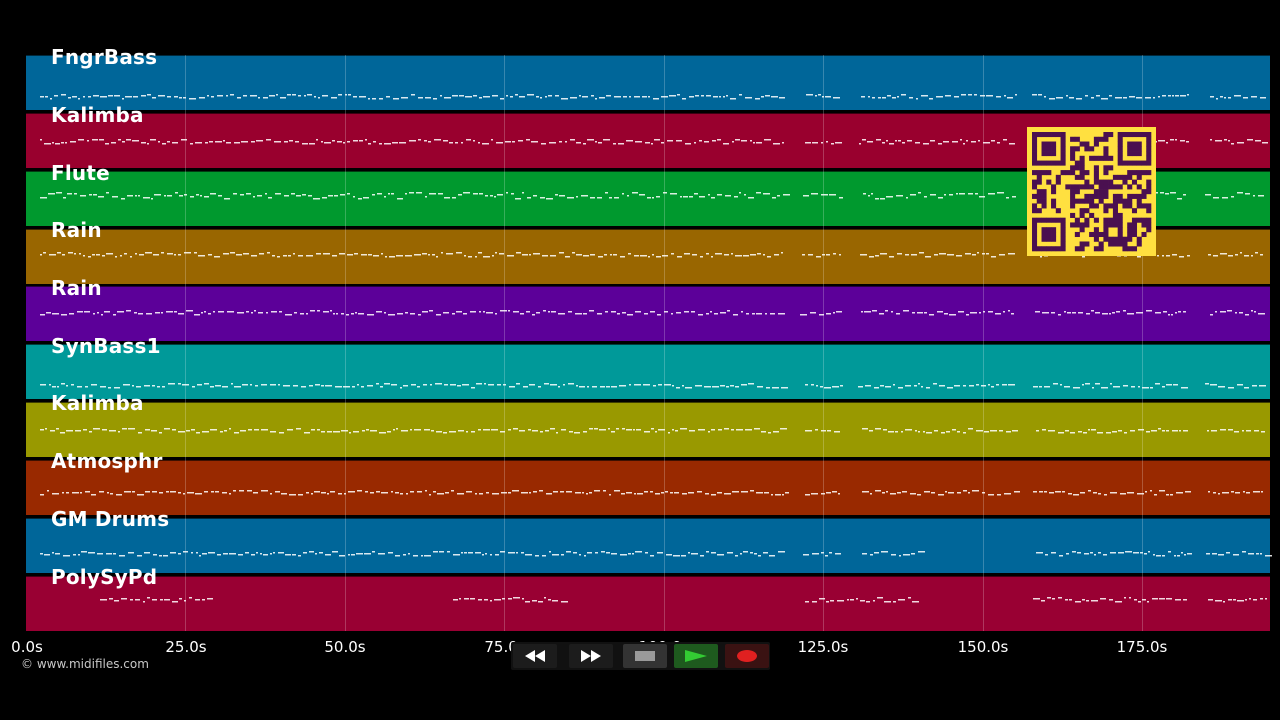 The width and height of the screenshot is (1280, 720). Describe the element at coordinates (591, 656) in the screenshot. I see `fast-forward-button` at that location.